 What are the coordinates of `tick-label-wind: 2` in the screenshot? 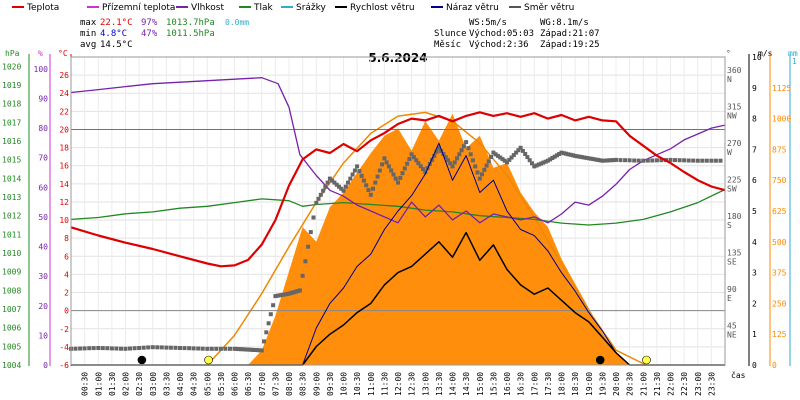 It's located at (754, 303).